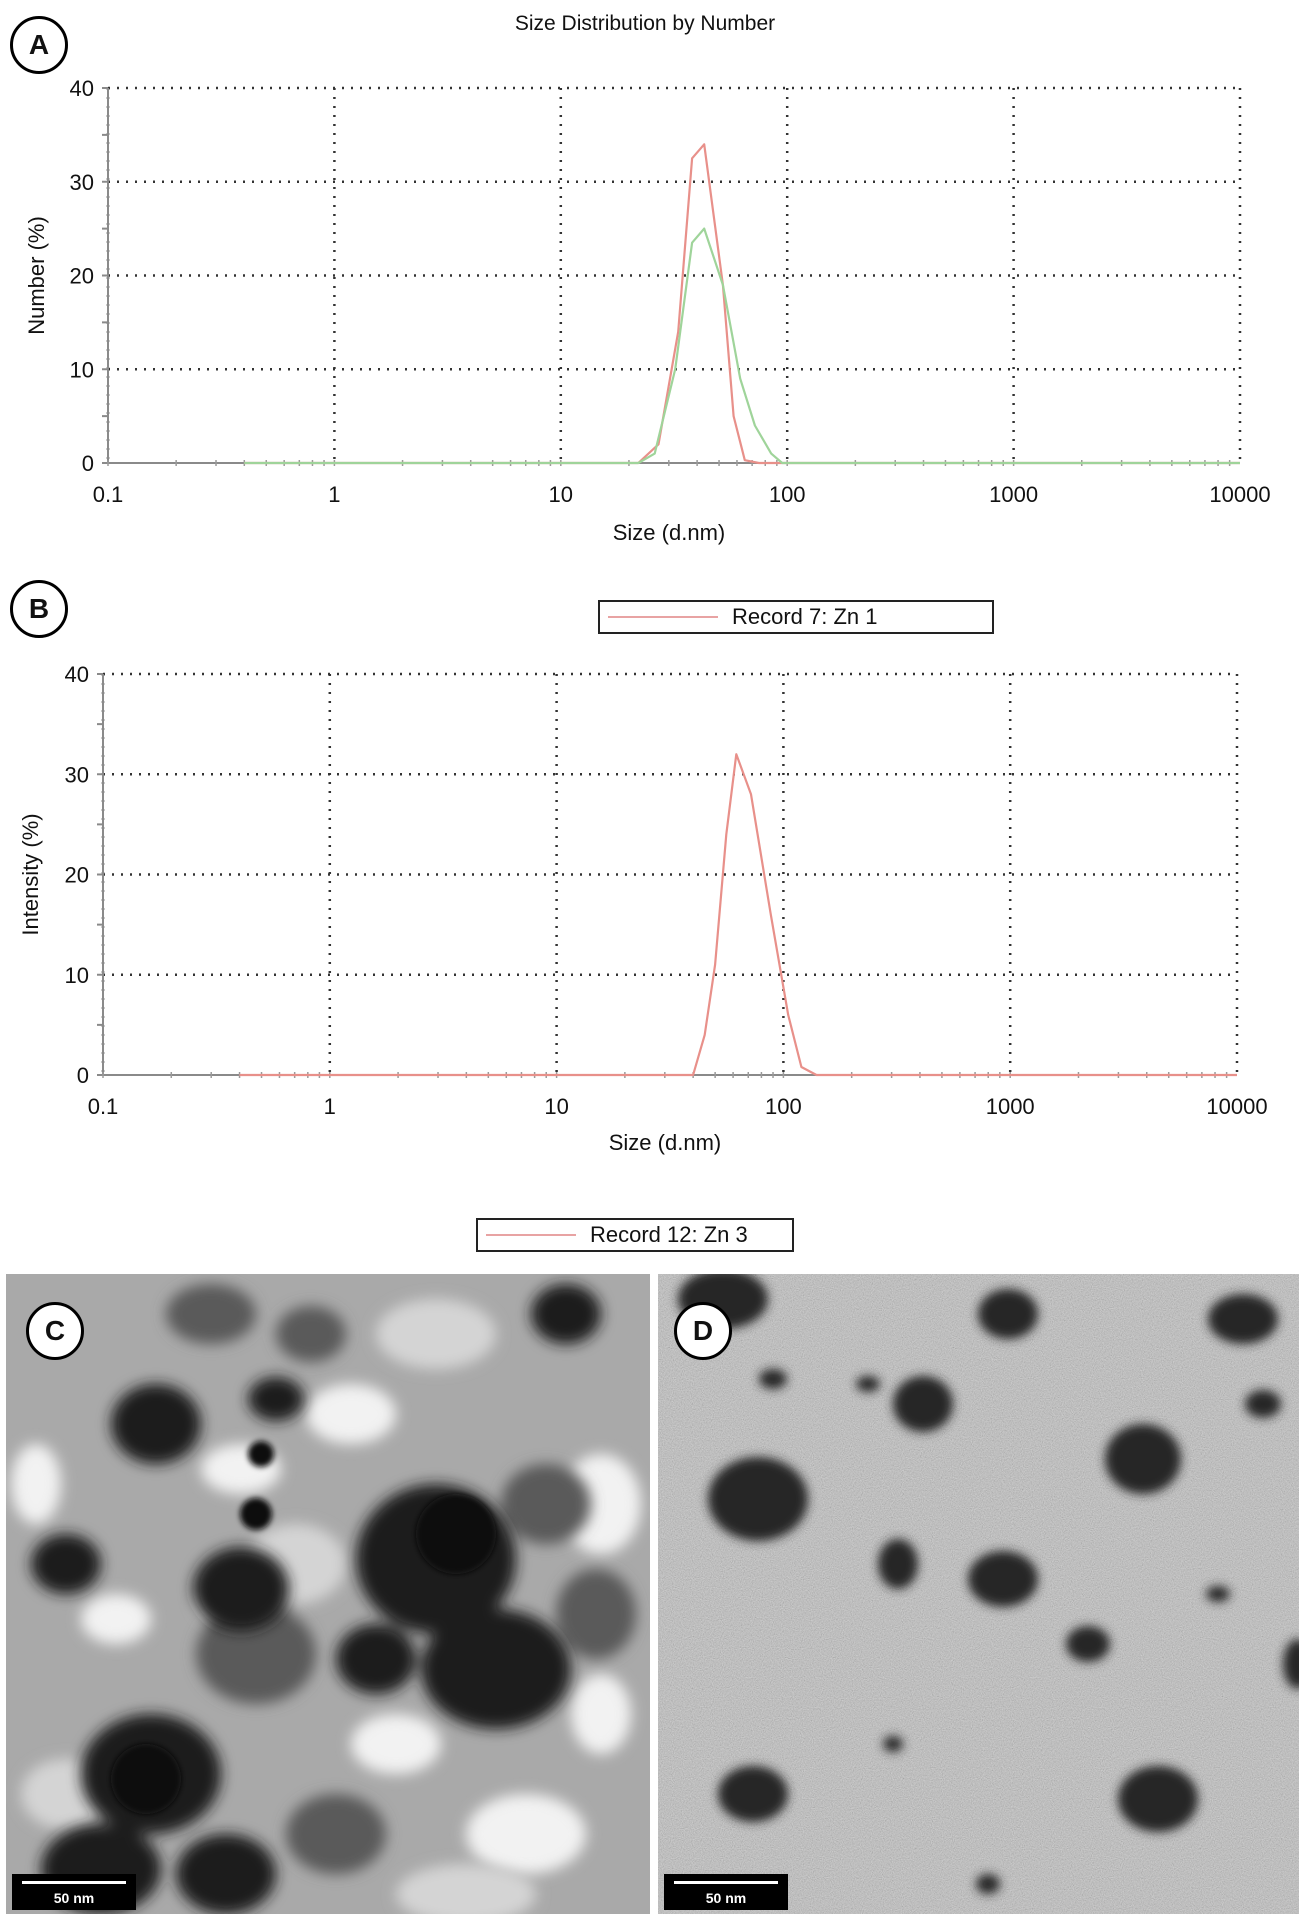  Describe the element at coordinates (334, 494) in the screenshot. I see `chart-a-x-tick-label: 1` at that location.